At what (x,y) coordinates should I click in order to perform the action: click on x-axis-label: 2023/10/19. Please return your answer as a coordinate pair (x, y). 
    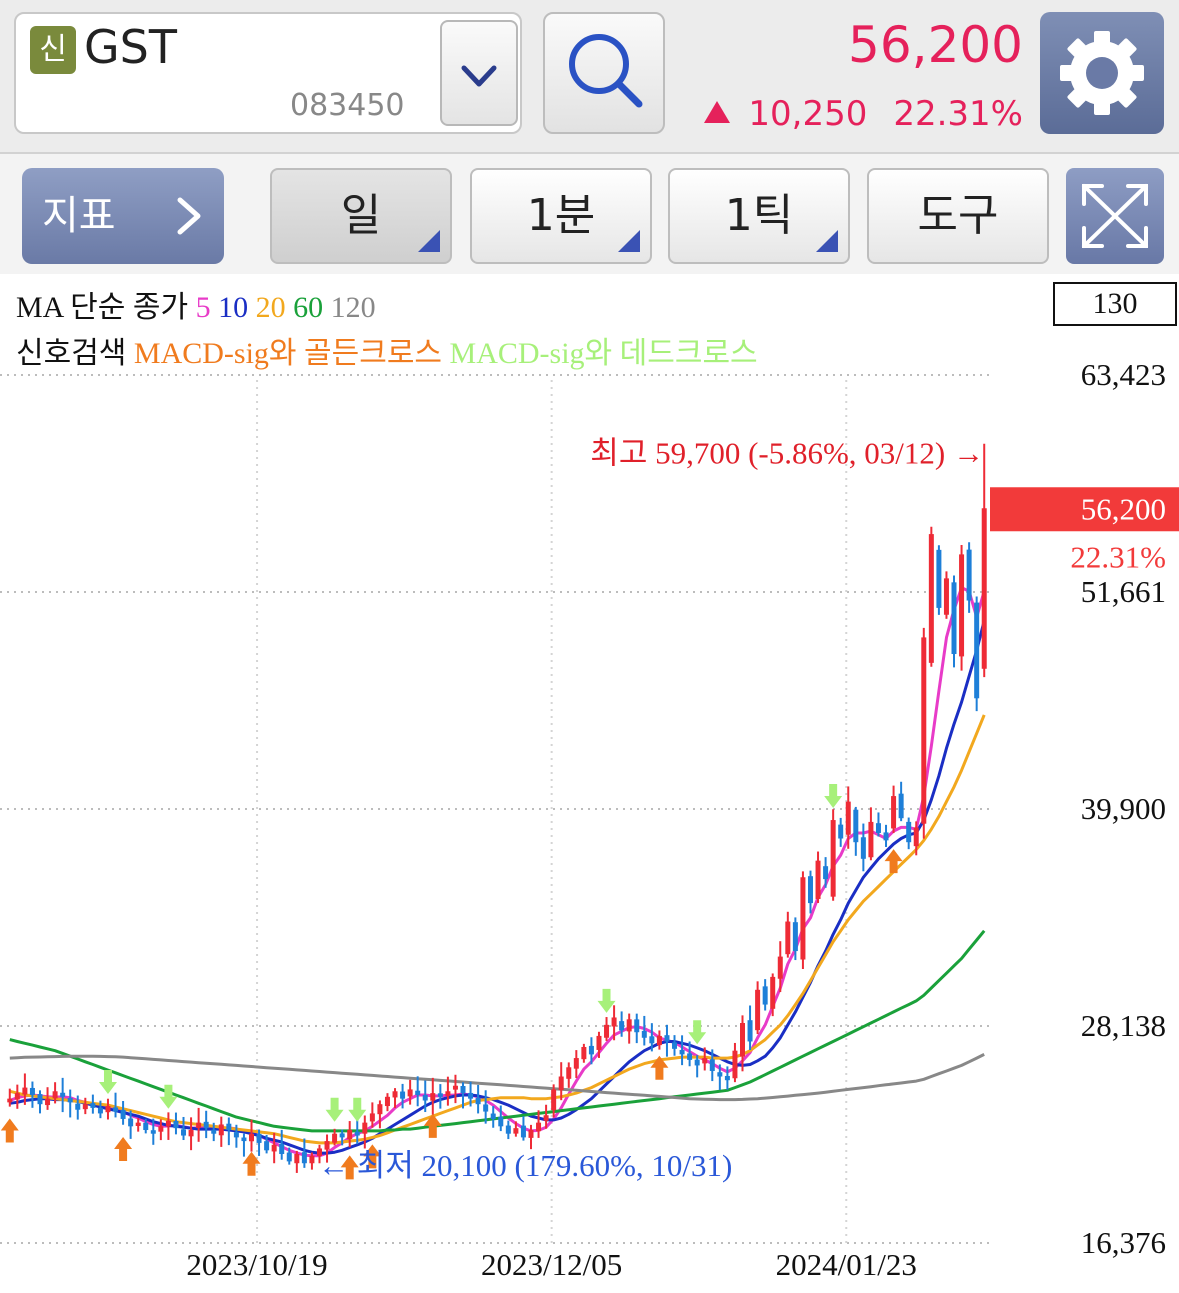
    Looking at the image, I should click on (256, 1264).